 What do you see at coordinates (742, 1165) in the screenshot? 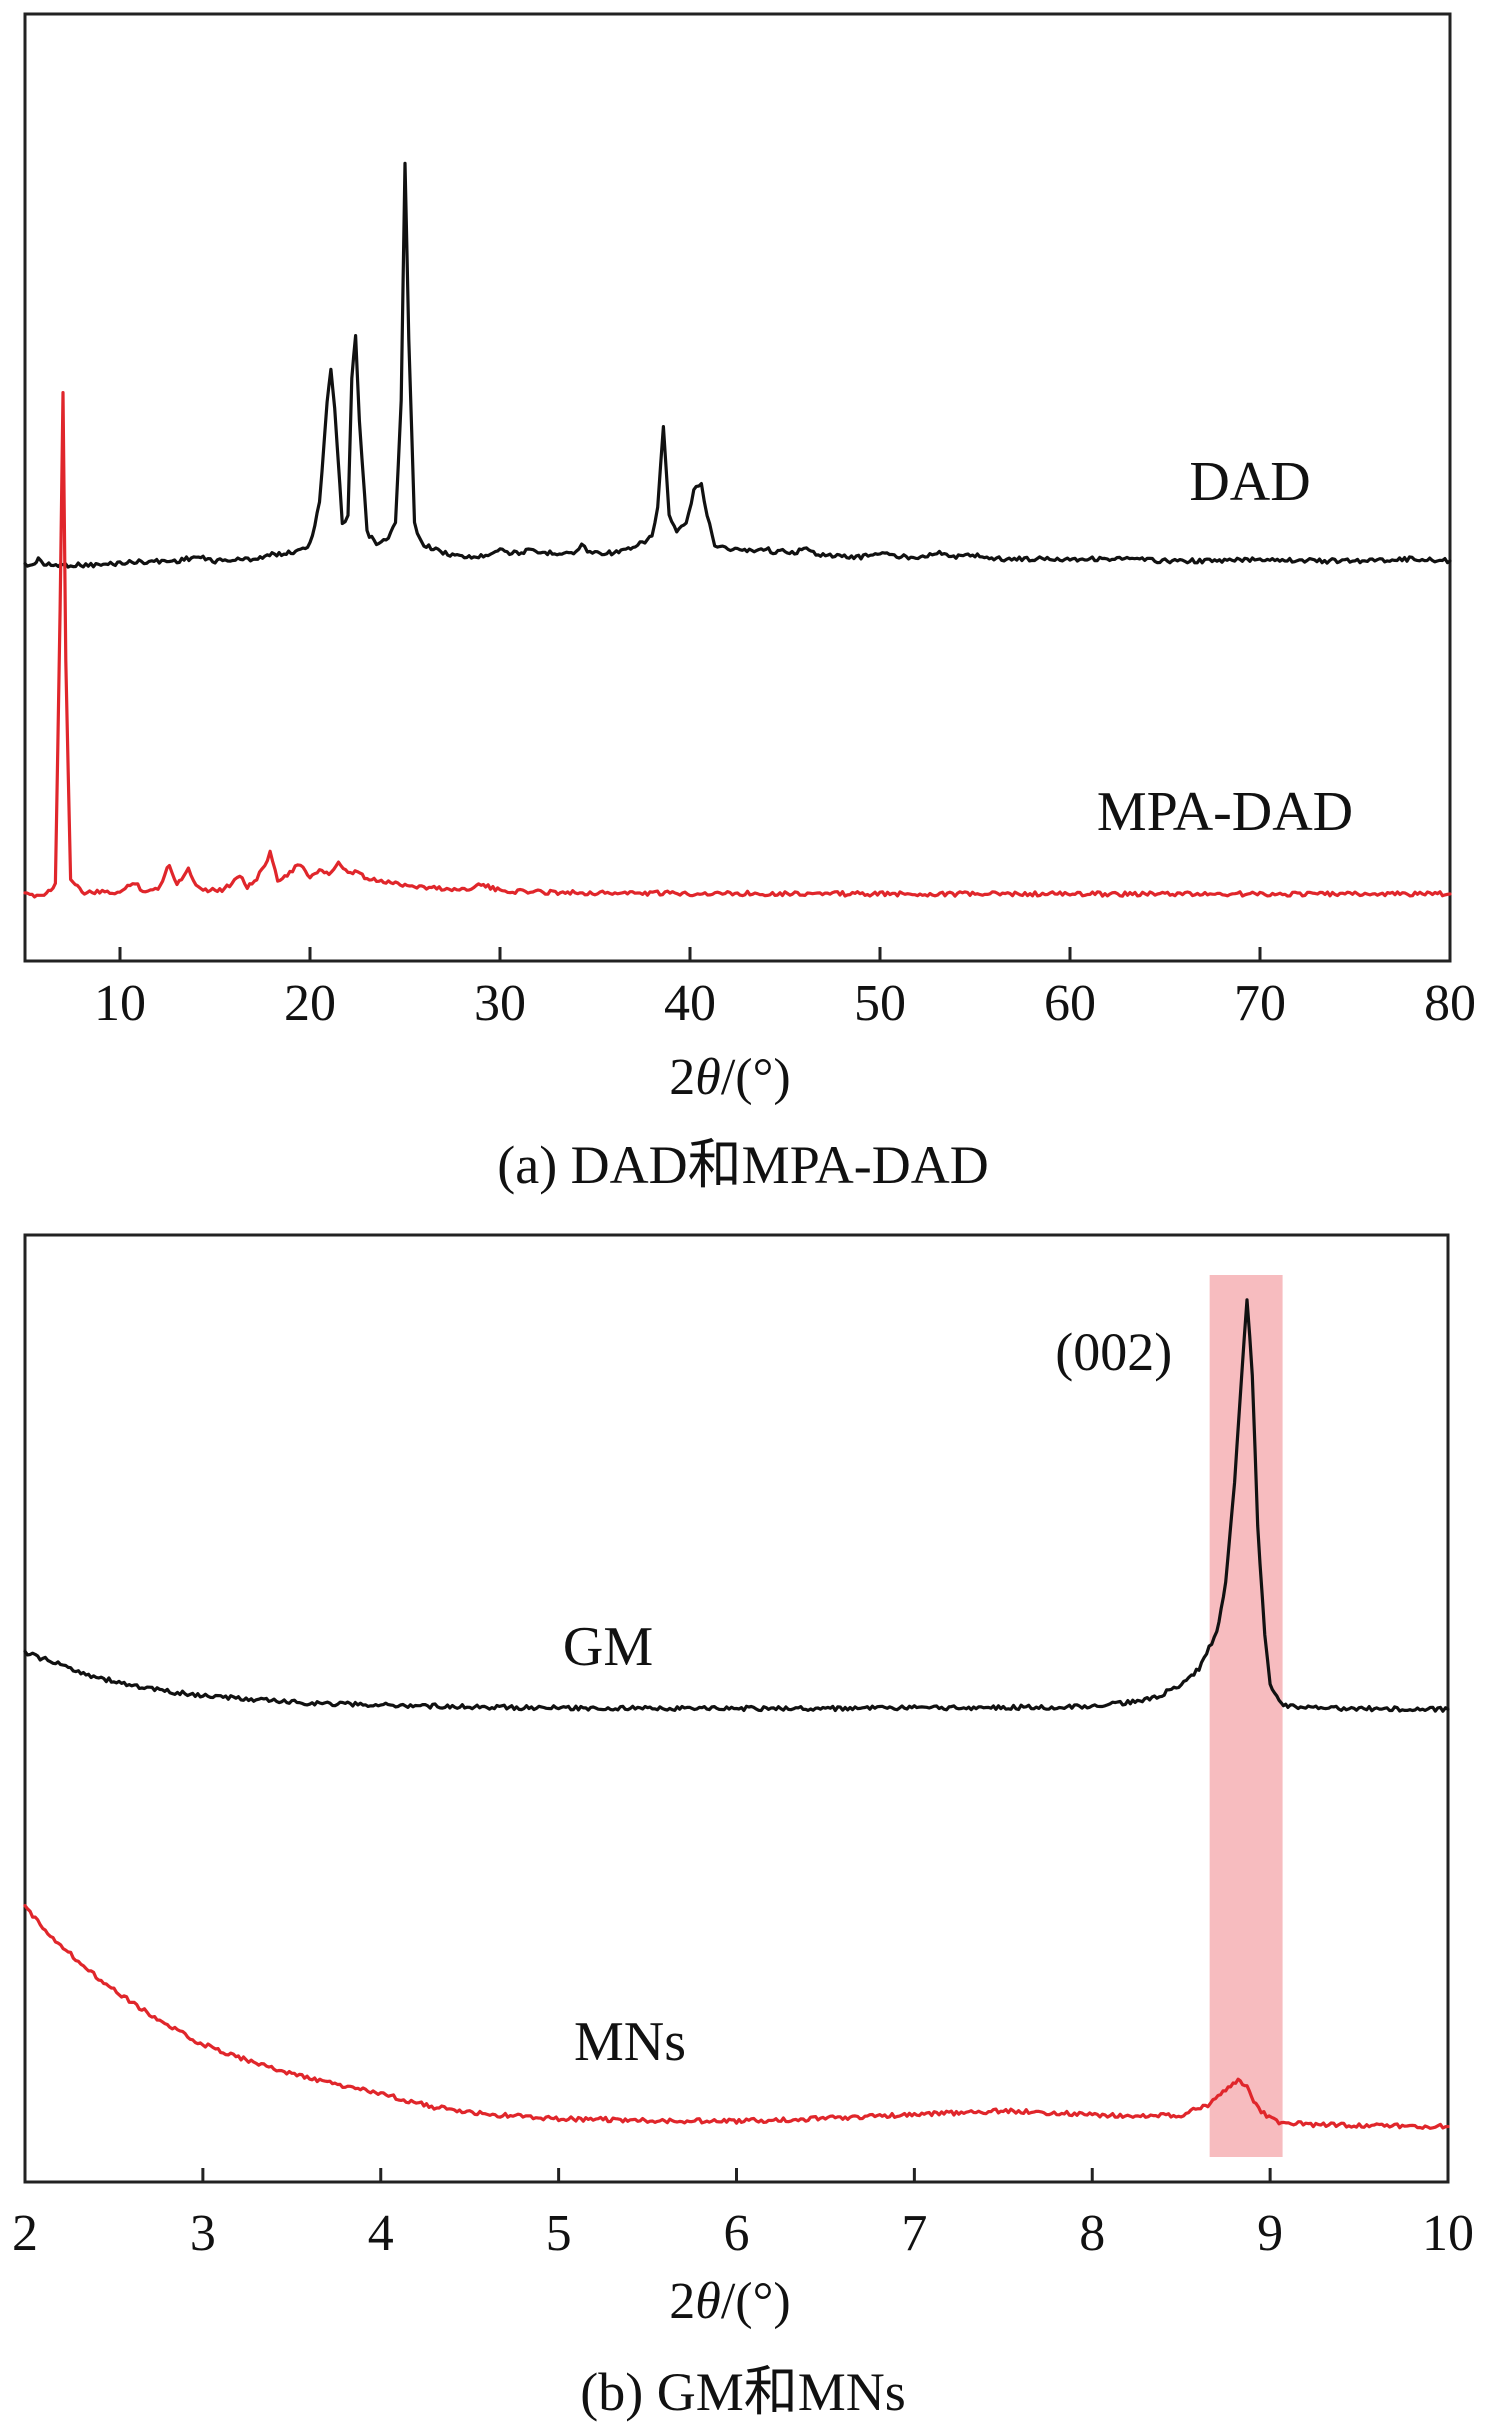
I see `panel-a-caption: (a) DAD和MPA-DAD` at bounding box center [742, 1165].